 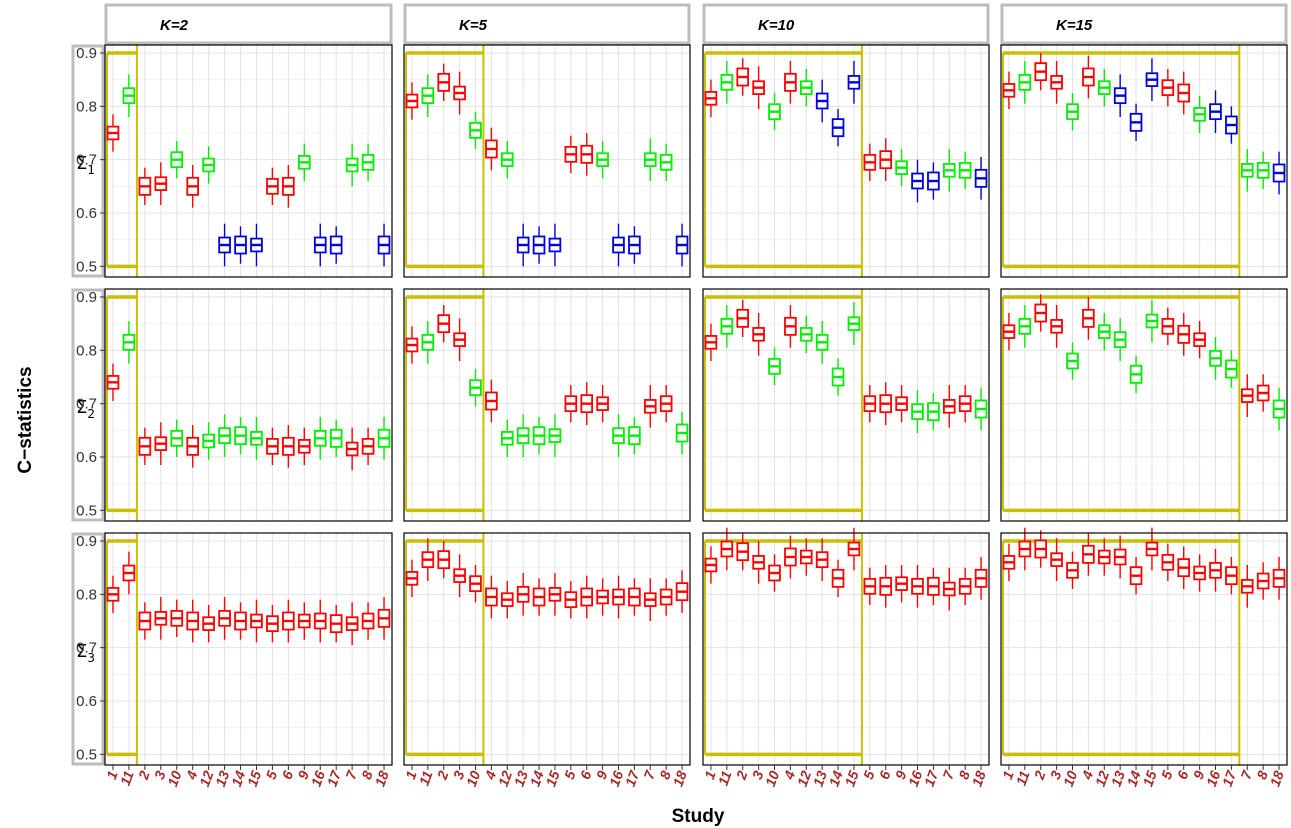 I want to click on y-tick-label: 0.8, so click(x=86, y=106).